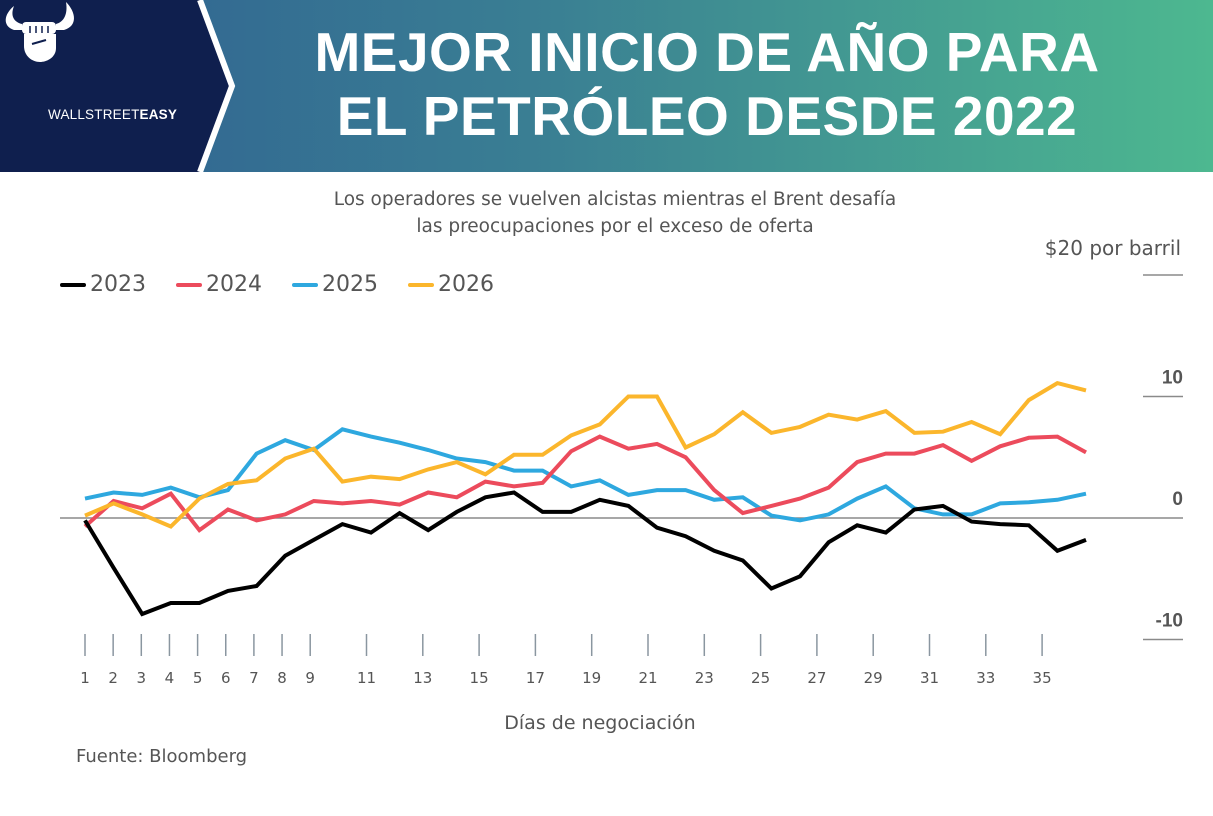 This screenshot has height=816, width=1213. Describe the element at coordinates (198, 678) in the screenshot. I see `x-tick-label: 5` at that location.